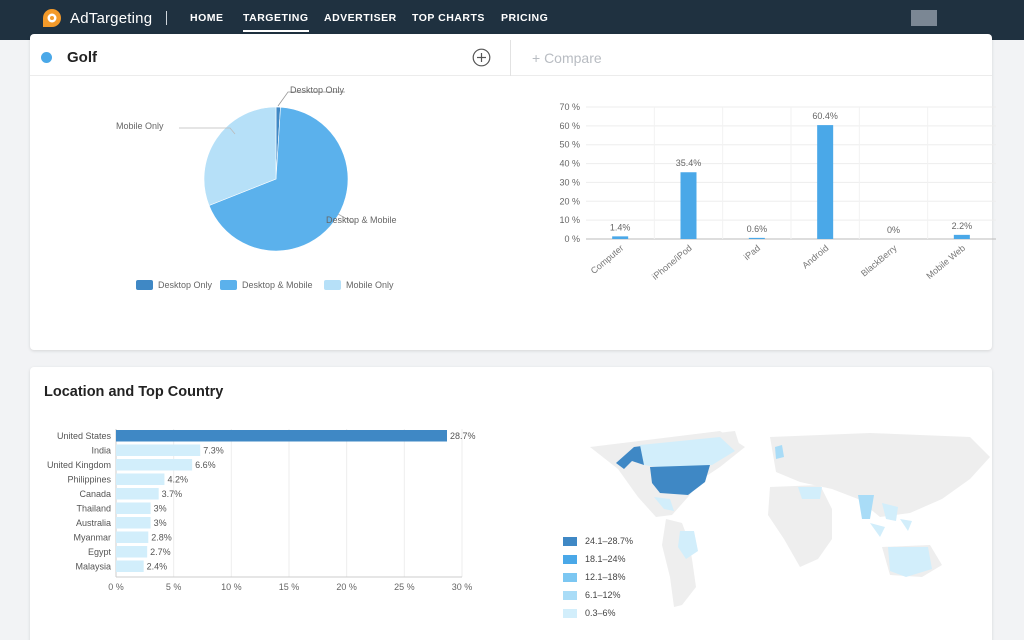  Describe the element at coordinates (607, 259) in the screenshot. I see `x-tick-label: Computer` at that location.